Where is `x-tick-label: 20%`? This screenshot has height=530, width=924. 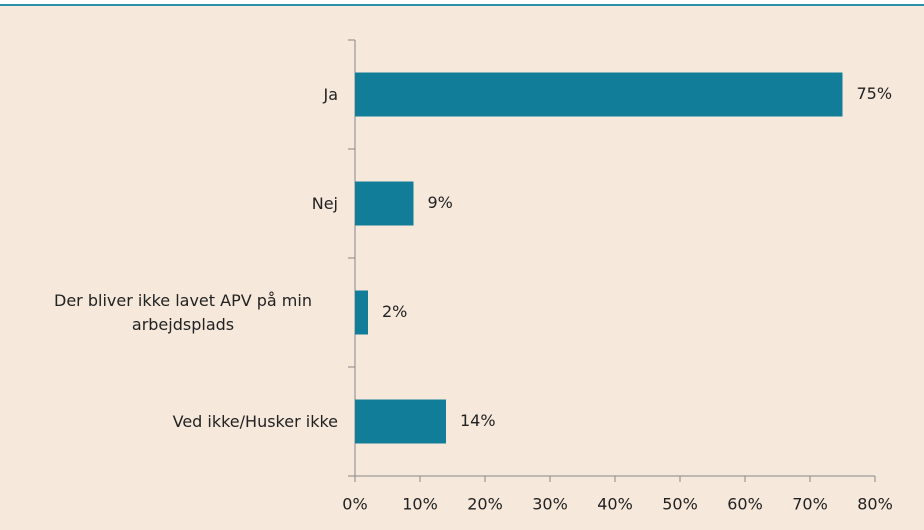 x-tick-label: 20% is located at coordinates (485, 504).